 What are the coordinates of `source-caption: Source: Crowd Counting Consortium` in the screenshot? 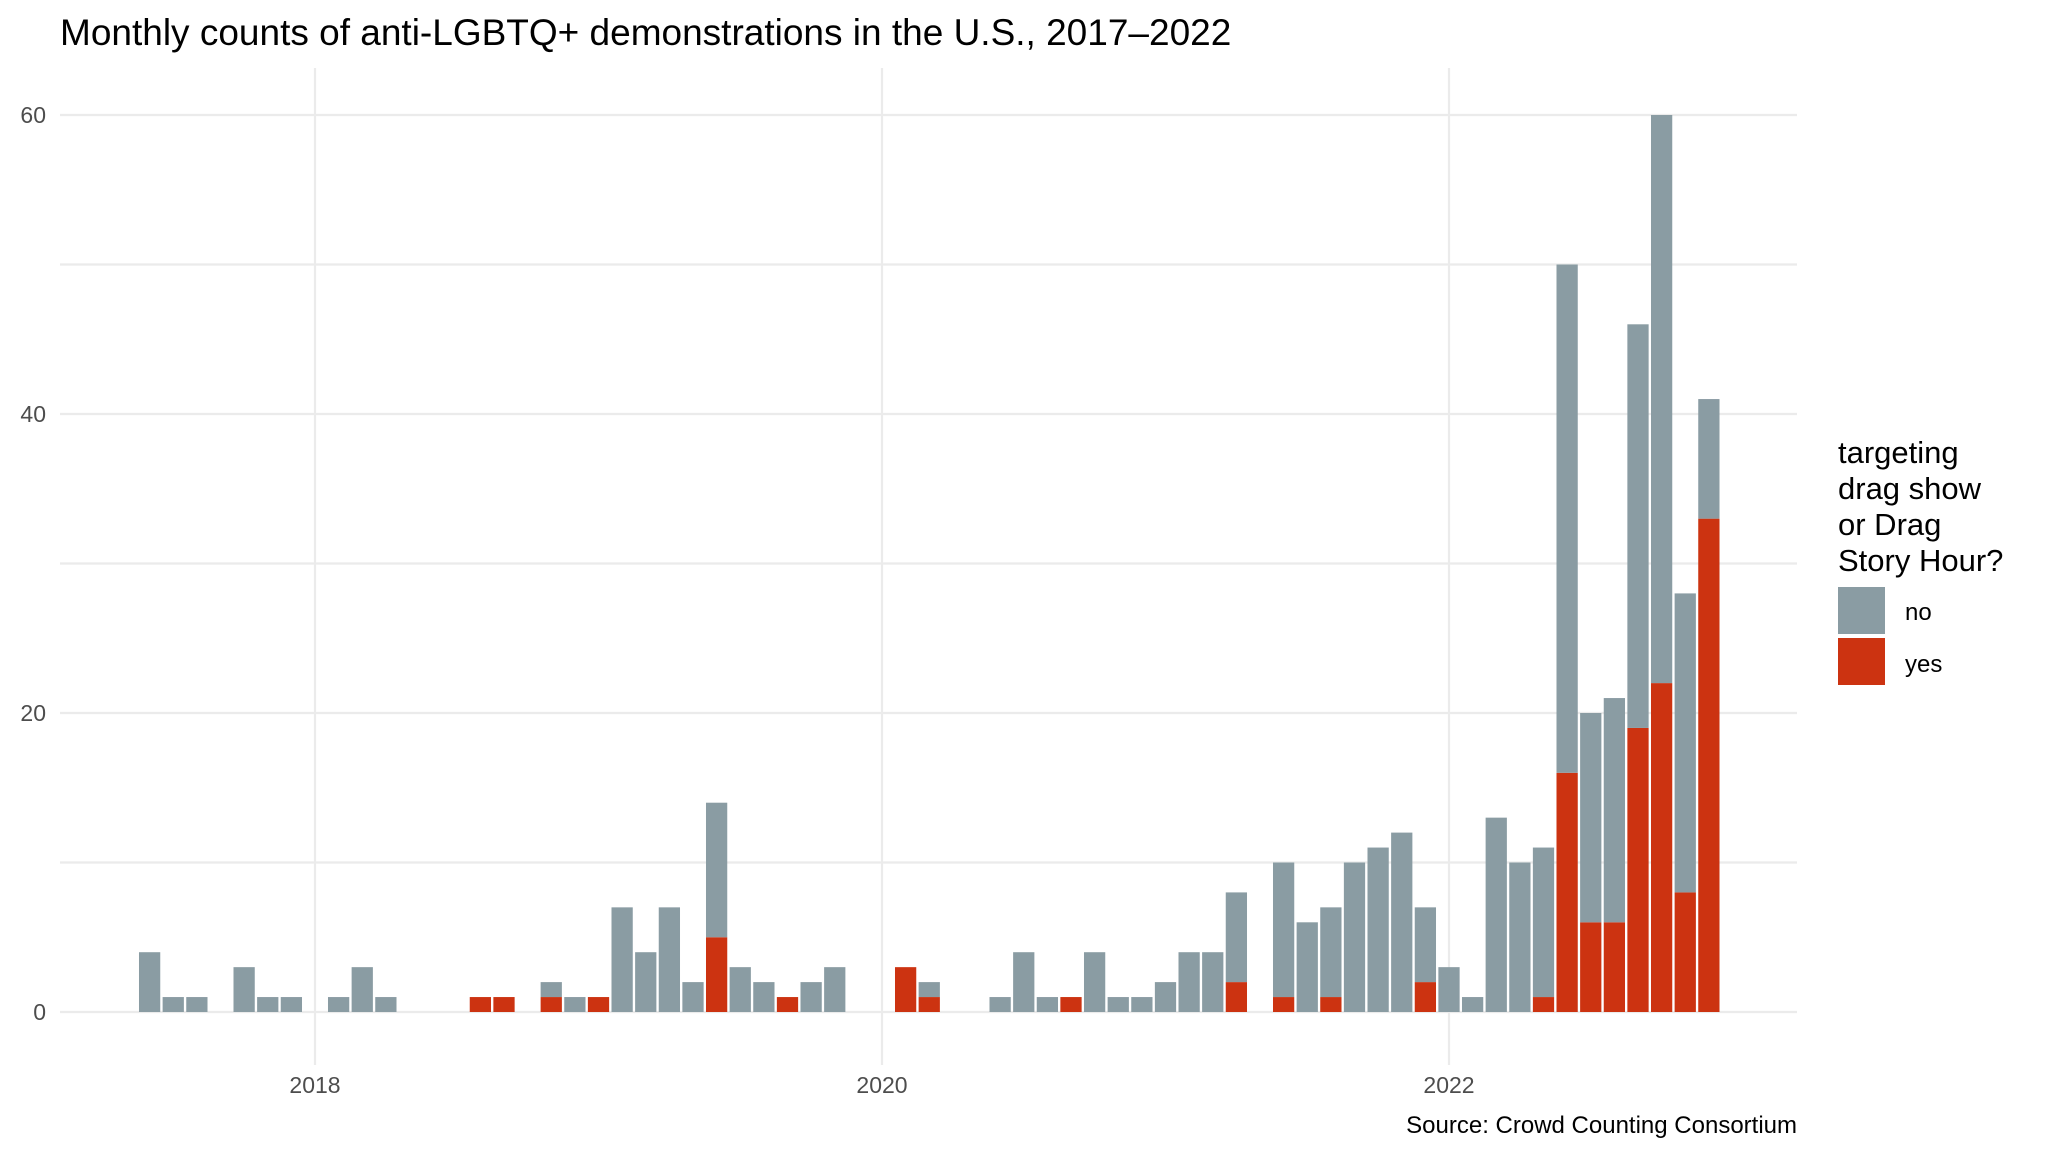 It's located at (1601, 1125).